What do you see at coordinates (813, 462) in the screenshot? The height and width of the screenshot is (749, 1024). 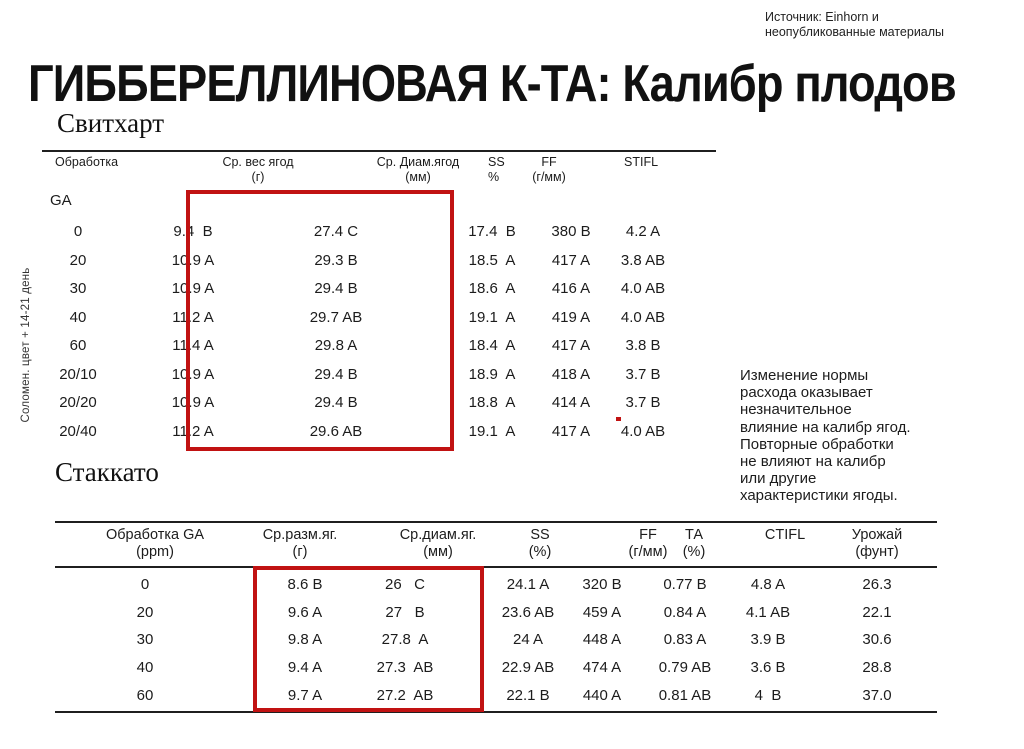 I see `annotation-line: не влияют на калибр` at bounding box center [813, 462].